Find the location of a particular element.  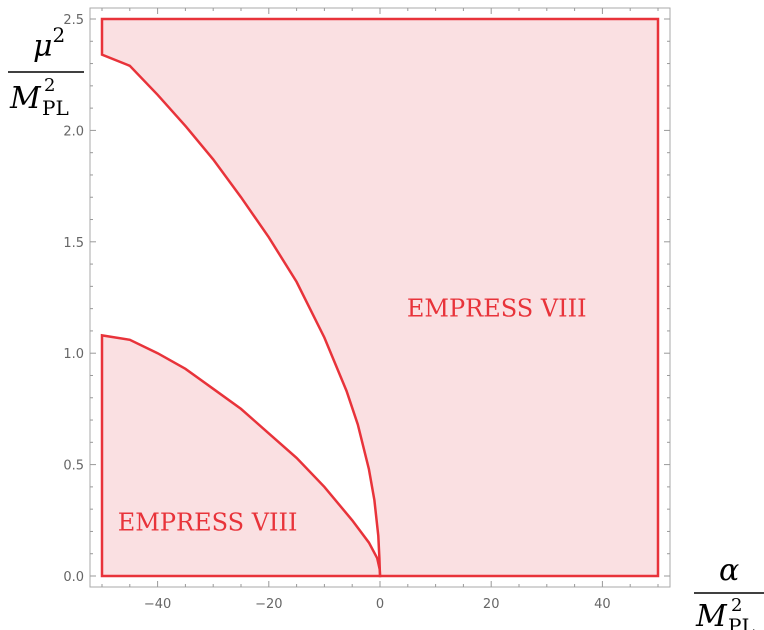

y-label-numerator-symbol: μ is located at coordinates (43, 46).